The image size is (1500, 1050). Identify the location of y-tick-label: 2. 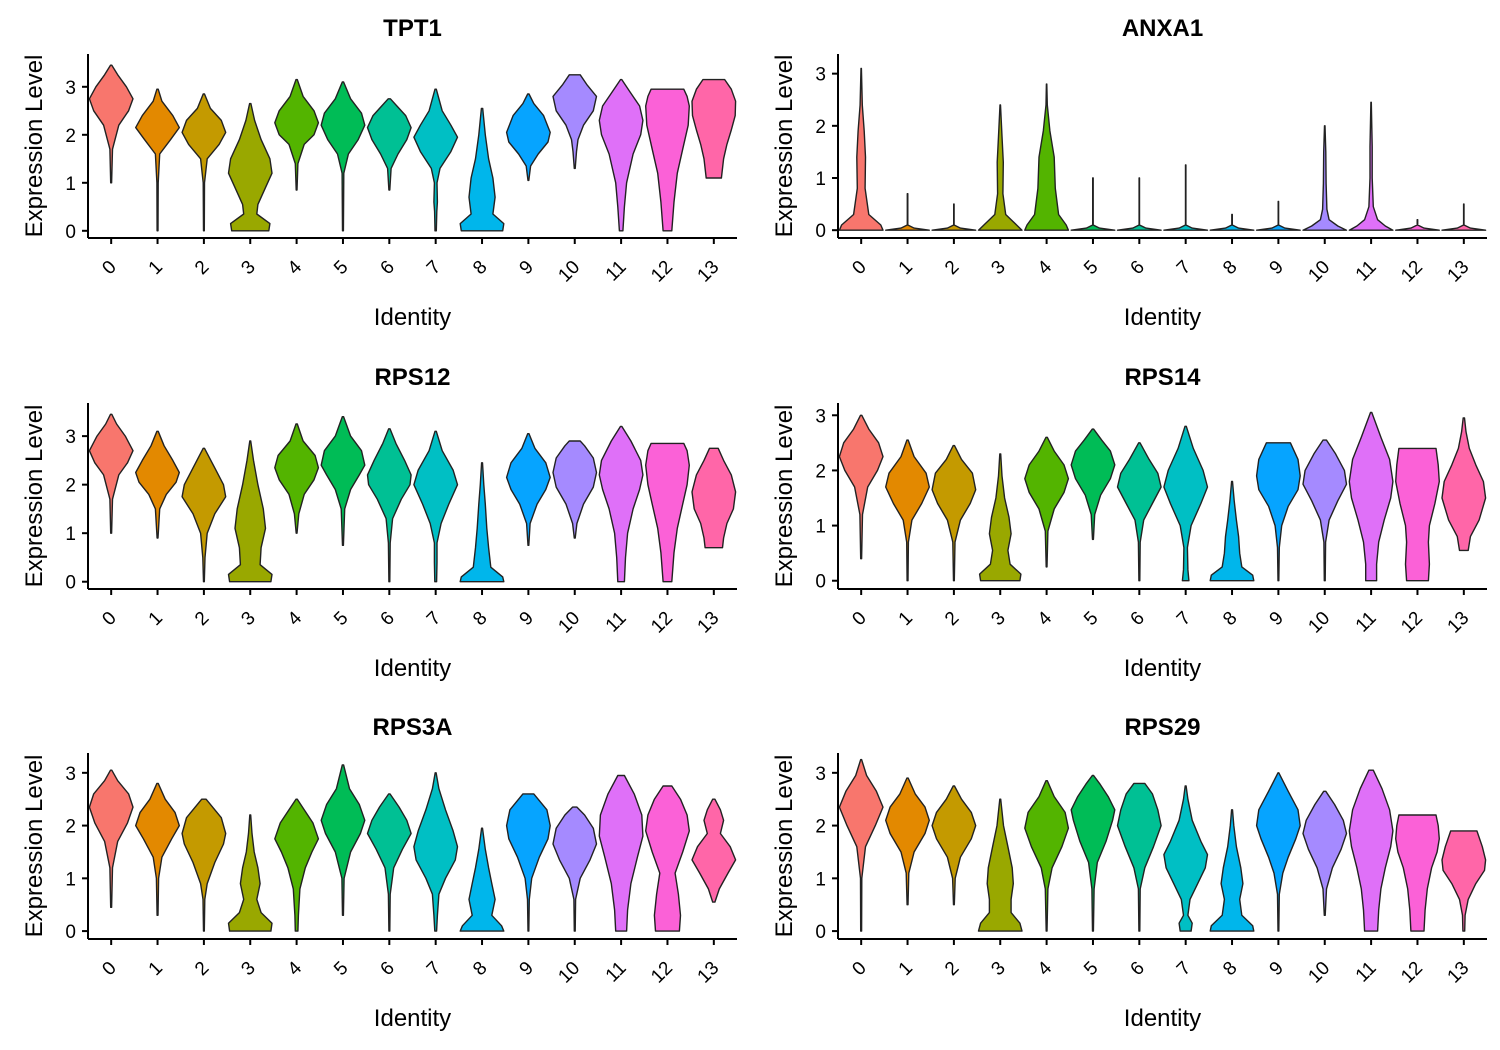
(70, 136).